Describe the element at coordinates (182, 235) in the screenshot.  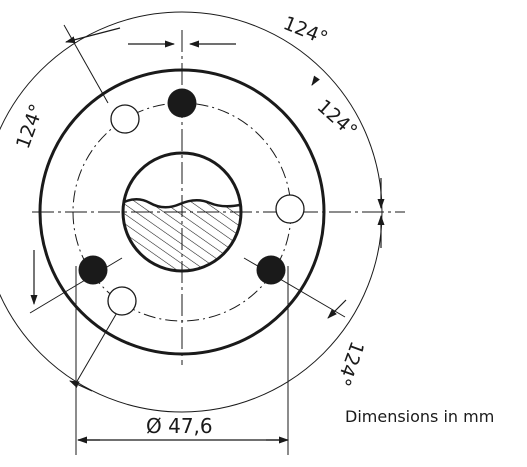
I see `hub-hatching` at that location.